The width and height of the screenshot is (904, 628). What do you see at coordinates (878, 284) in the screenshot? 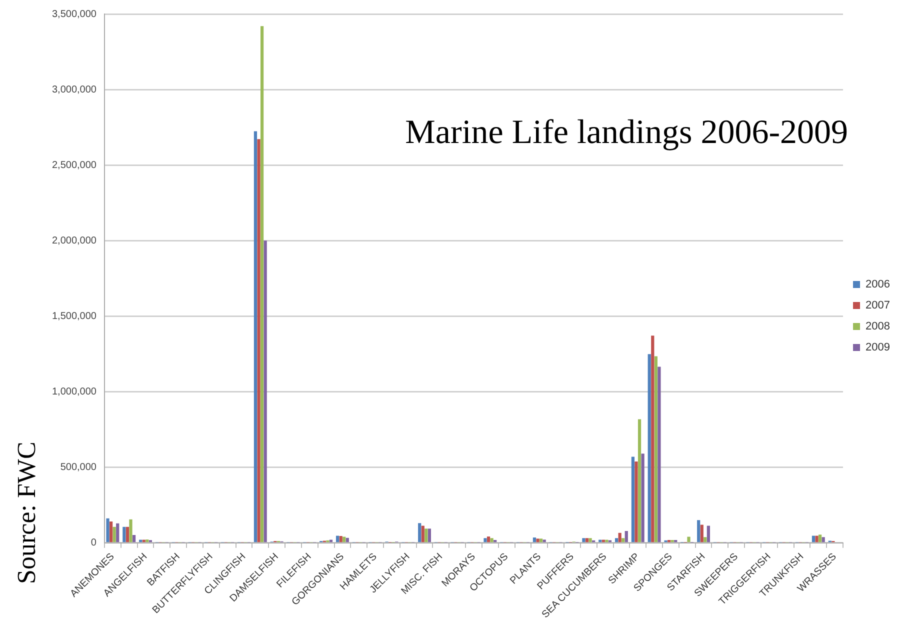
I see `legend-label: 2006` at bounding box center [878, 284].